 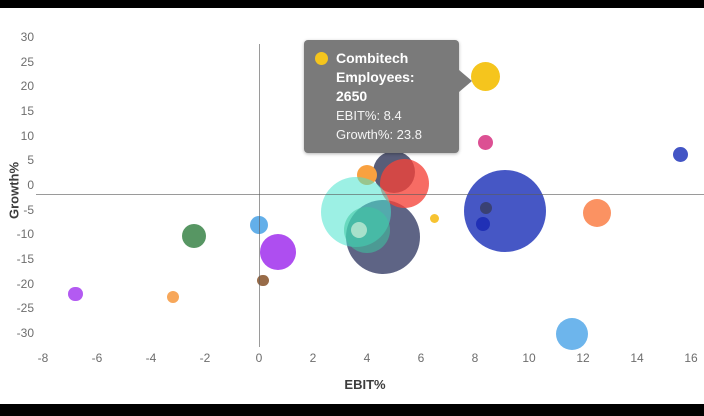 What do you see at coordinates (75, 294) in the screenshot?
I see `violet-small-left-bubble` at bounding box center [75, 294].